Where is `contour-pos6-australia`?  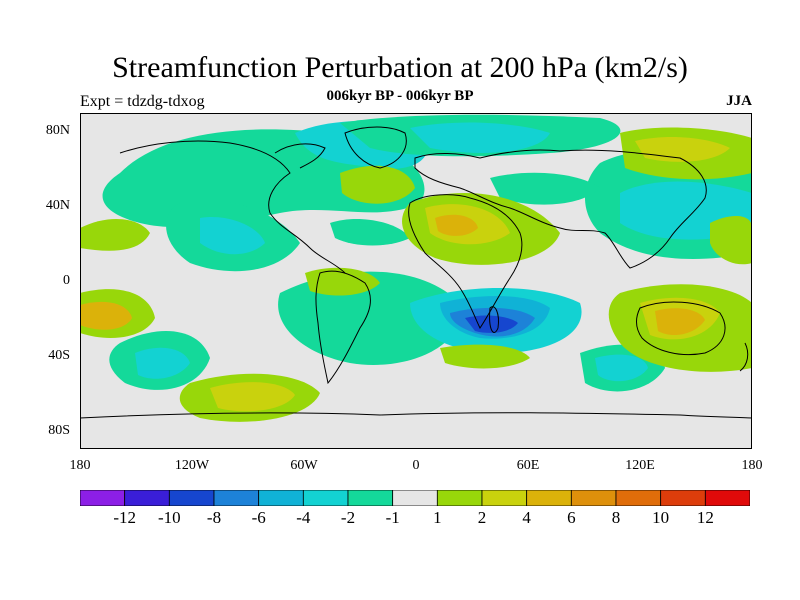
contour-pos6-australia is located at coordinates (680, 322).